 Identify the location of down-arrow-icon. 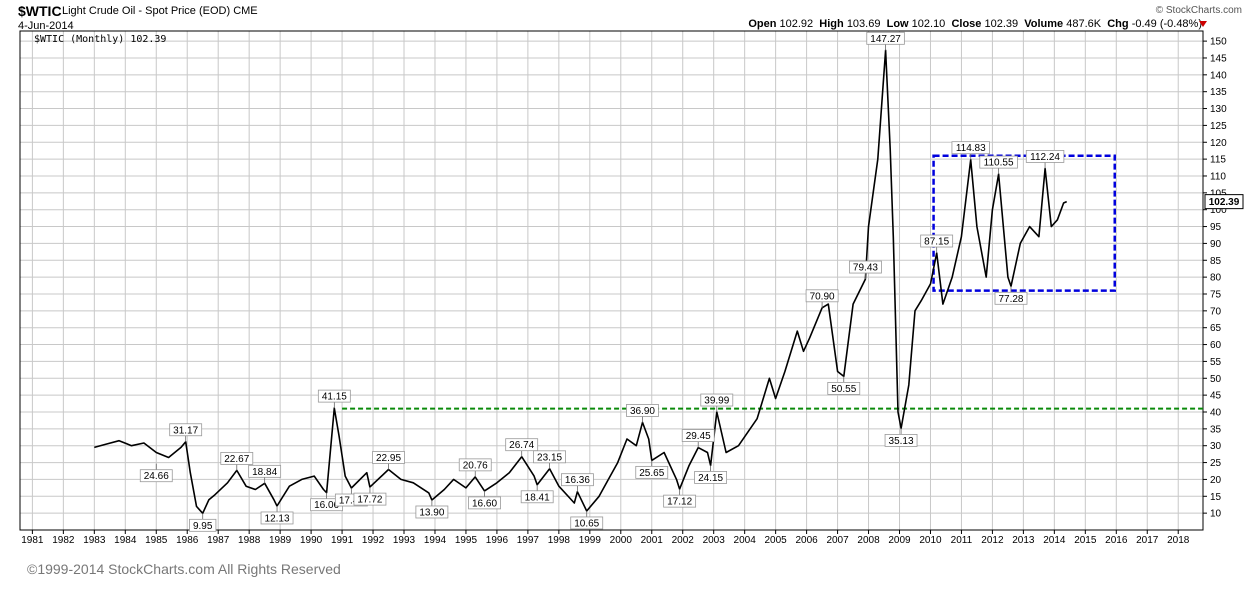
(1203, 24).